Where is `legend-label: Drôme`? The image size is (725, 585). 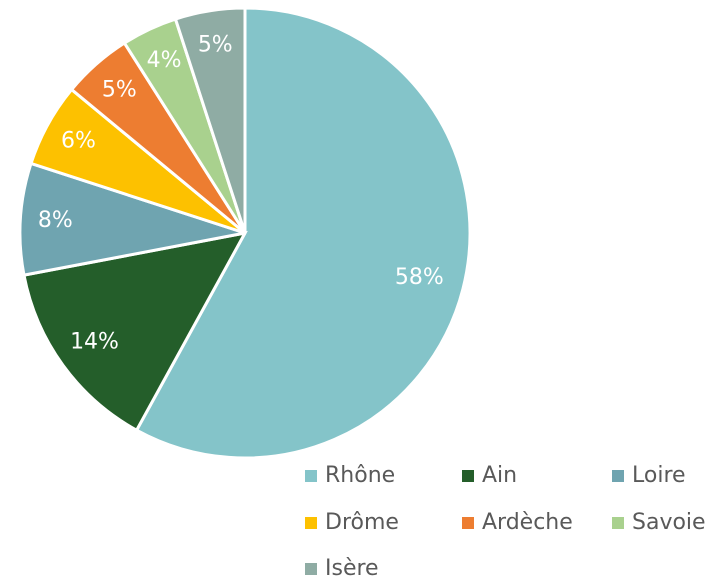
legend-label: Drôme is located at coordinates (362, 522).